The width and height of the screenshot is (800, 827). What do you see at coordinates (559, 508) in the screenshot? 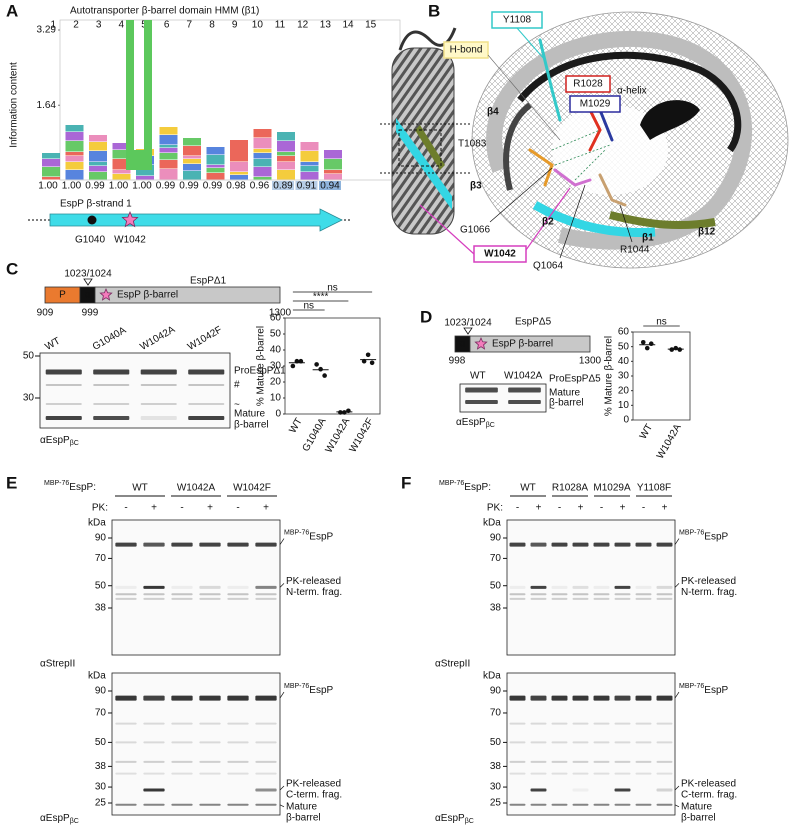
I see `pk-sign: -` at bounding box center [559, 508].